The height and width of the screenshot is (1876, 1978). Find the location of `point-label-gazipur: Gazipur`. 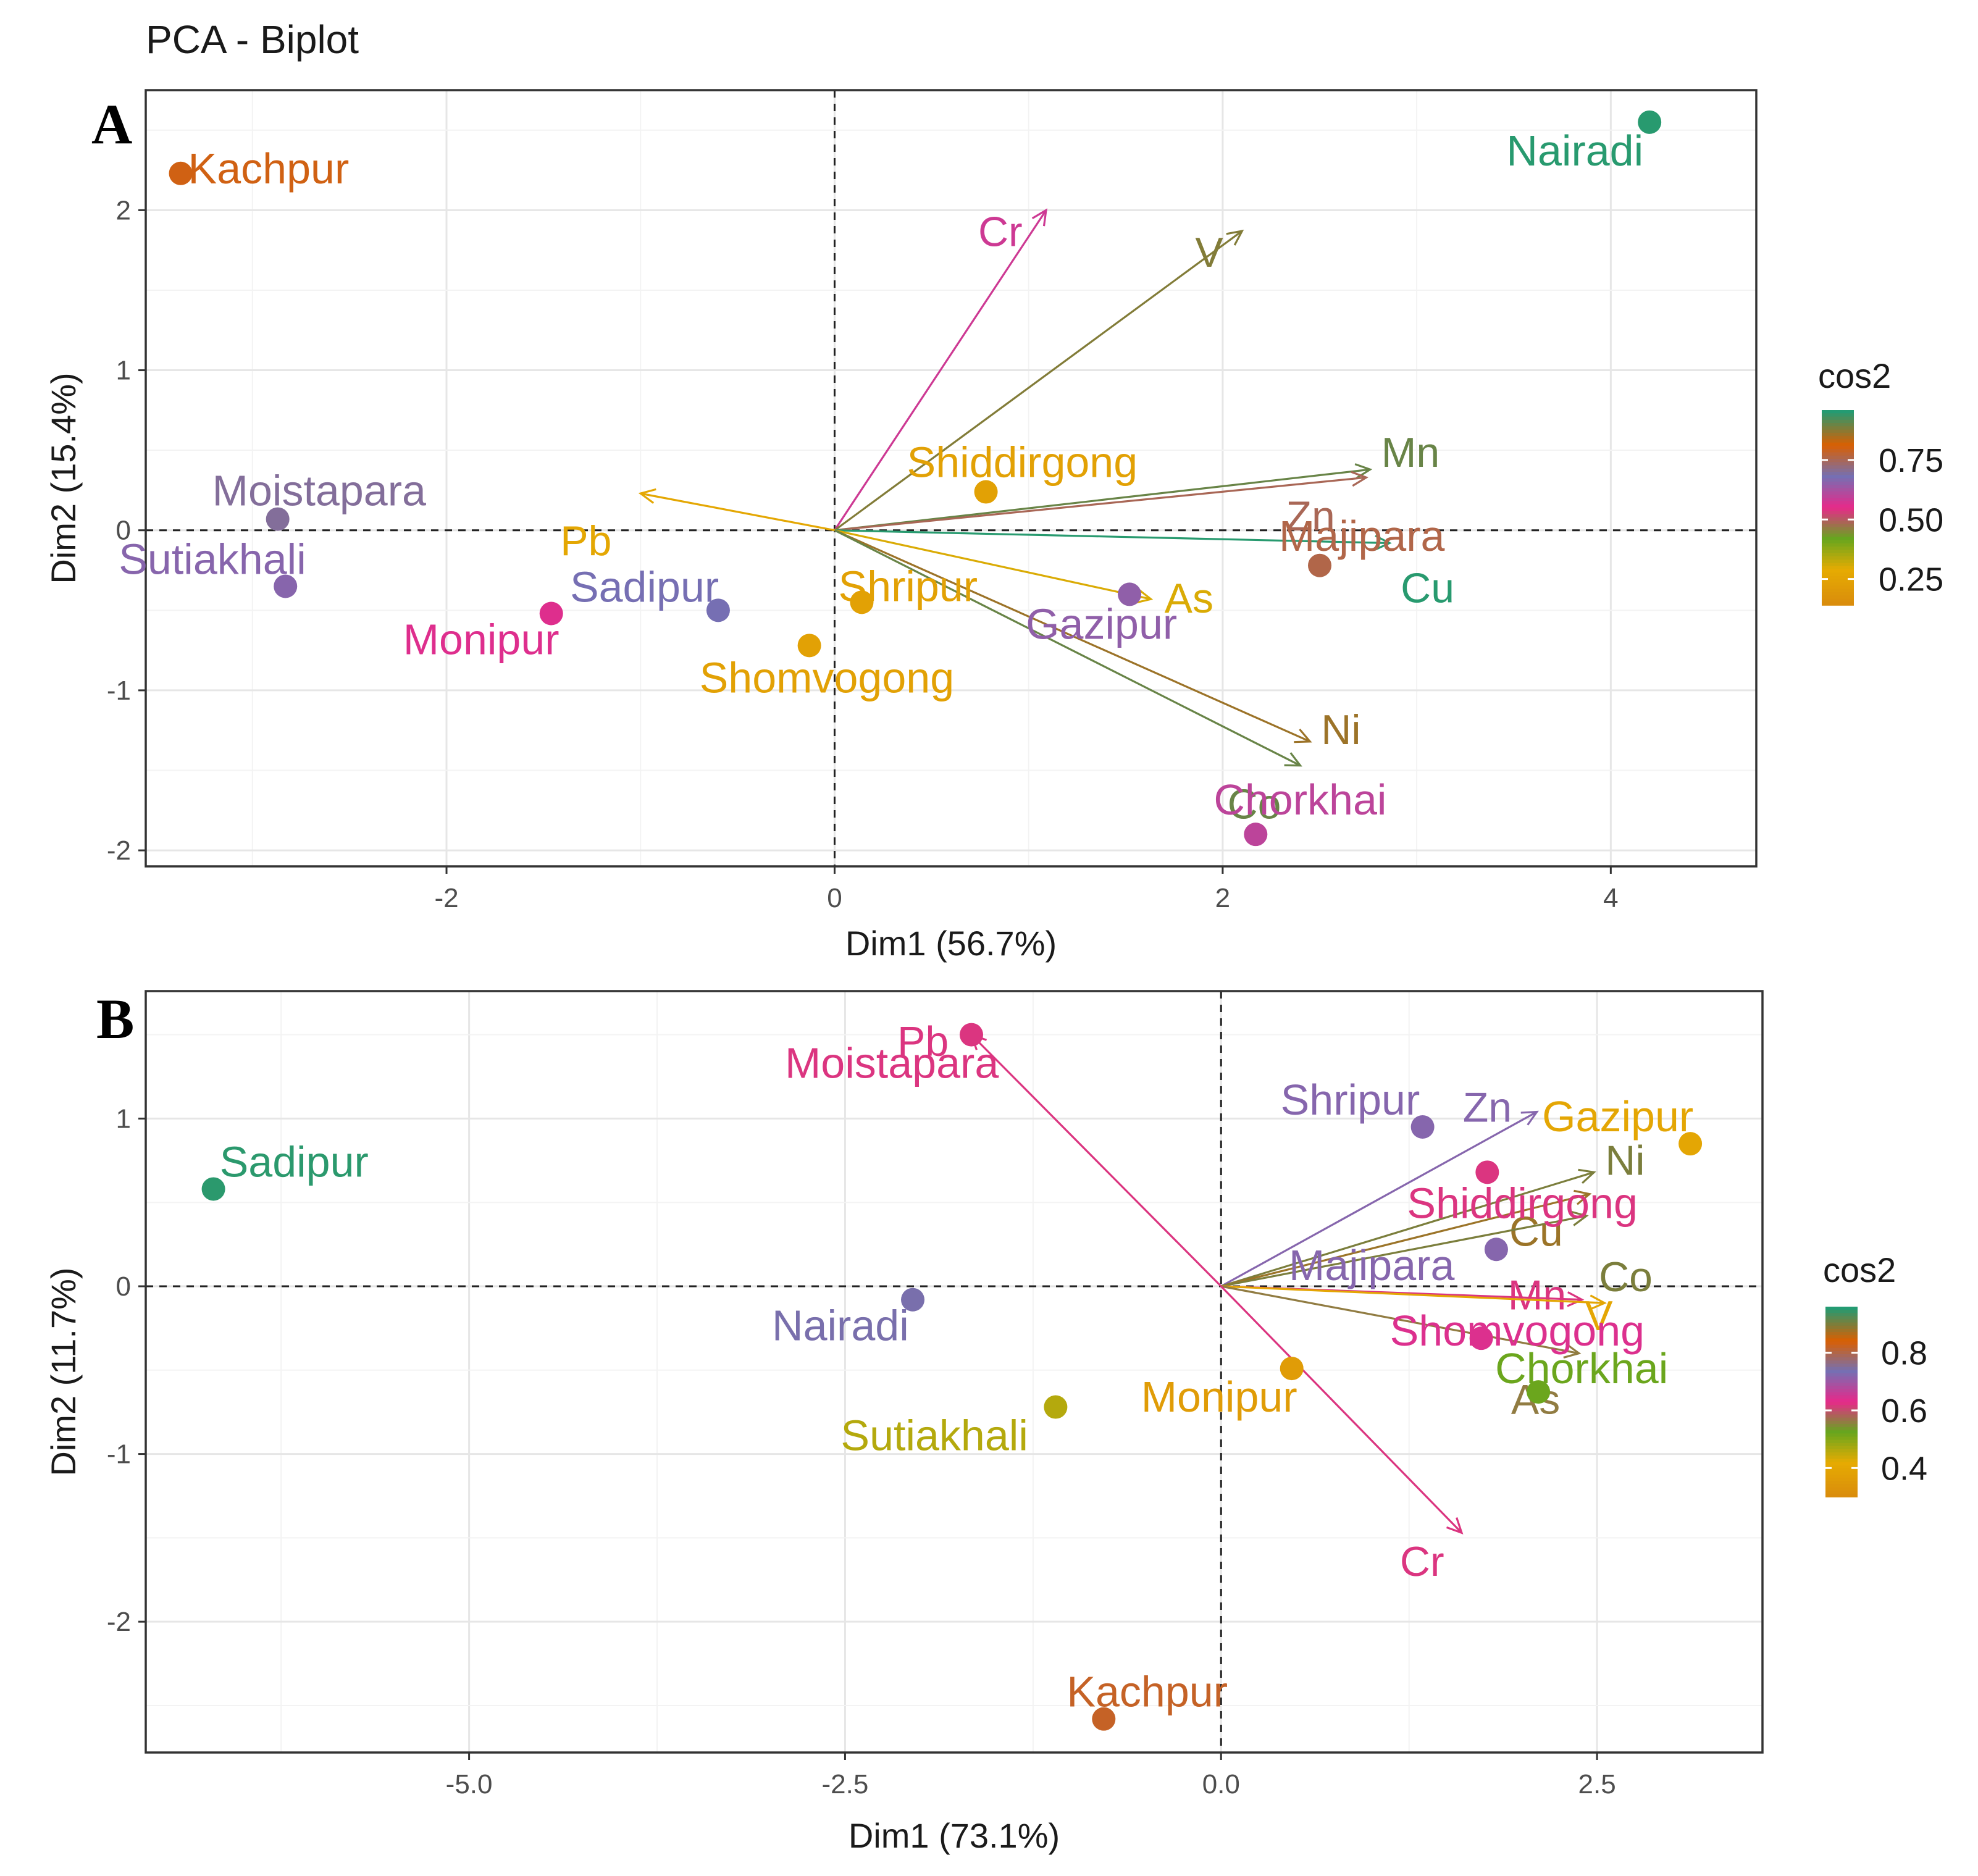

point-label-gazipur: Gazipur is located at coordinates (1101, 624).